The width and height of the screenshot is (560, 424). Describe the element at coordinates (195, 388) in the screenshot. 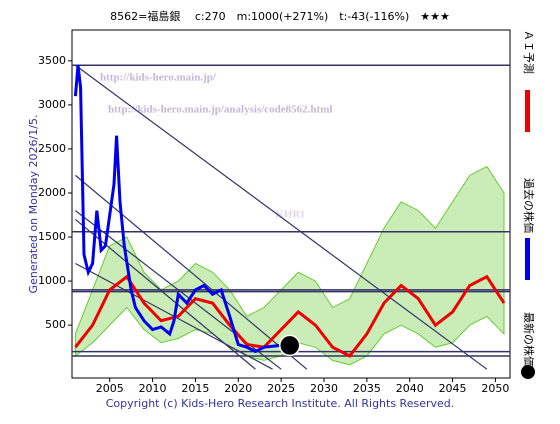

I see `x-tick-label: 2015` at that location.